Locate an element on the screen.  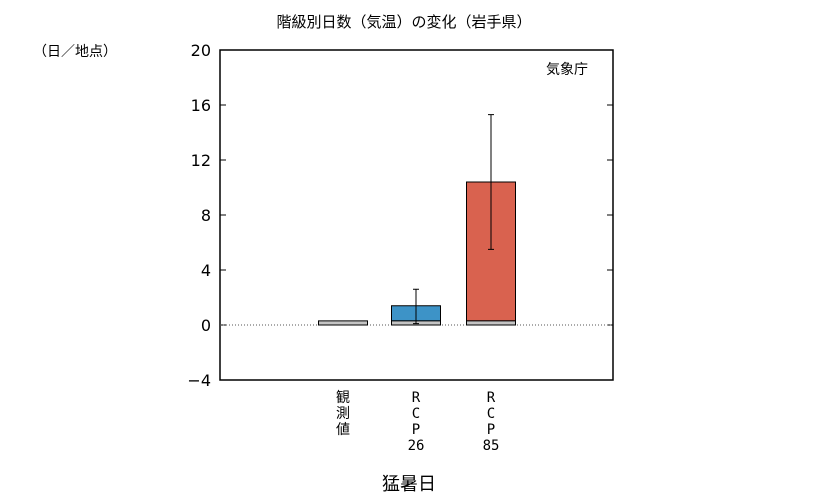
y-tick-label: 16 is located at coordinates (201, 105).